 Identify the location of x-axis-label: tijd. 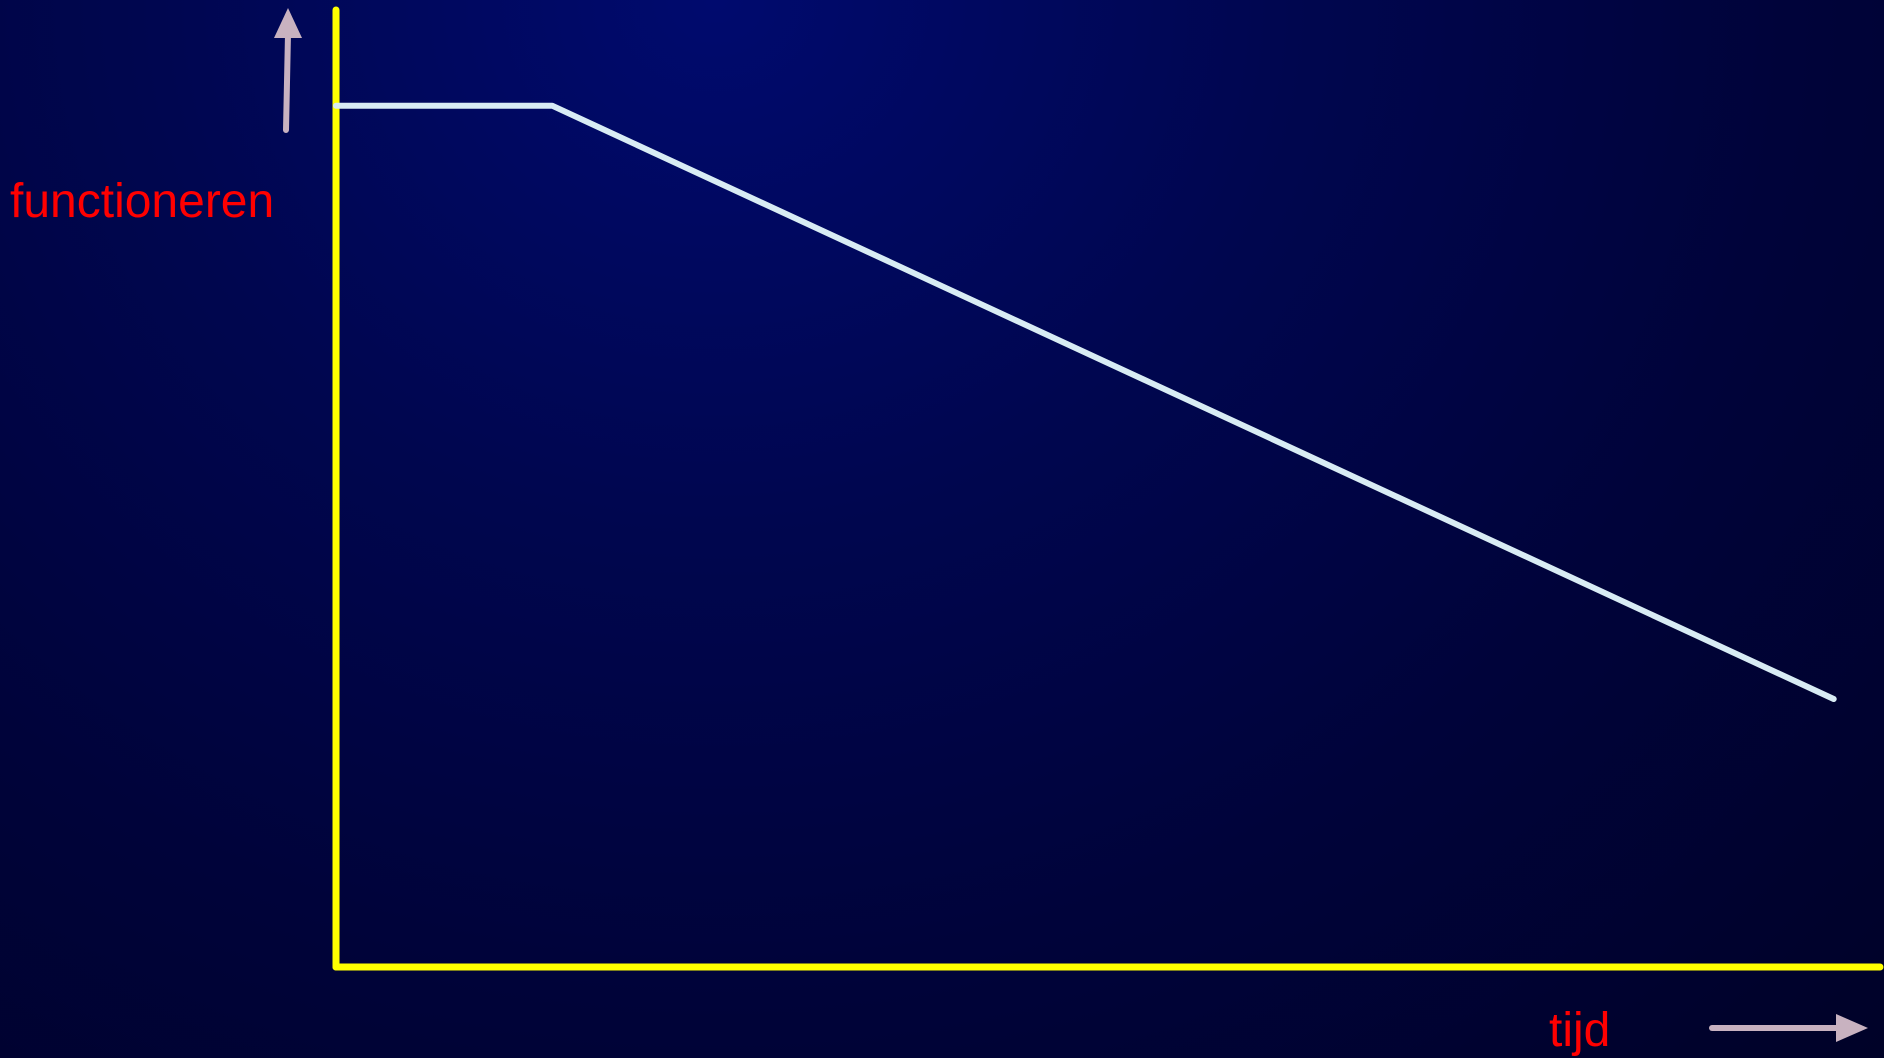
(1580, 1030).